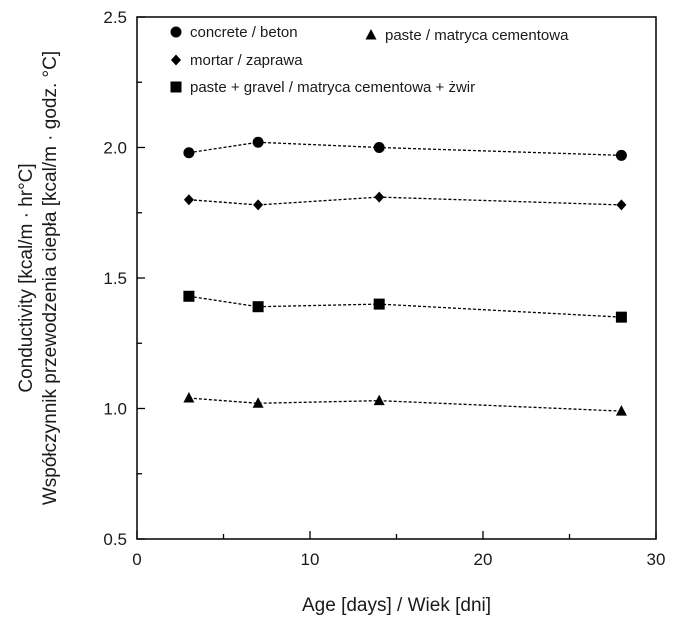  What do you see at coordinates (176, 32) in the screenshot?
I see `legend-marker-circle` at bounding box center [176, 32].